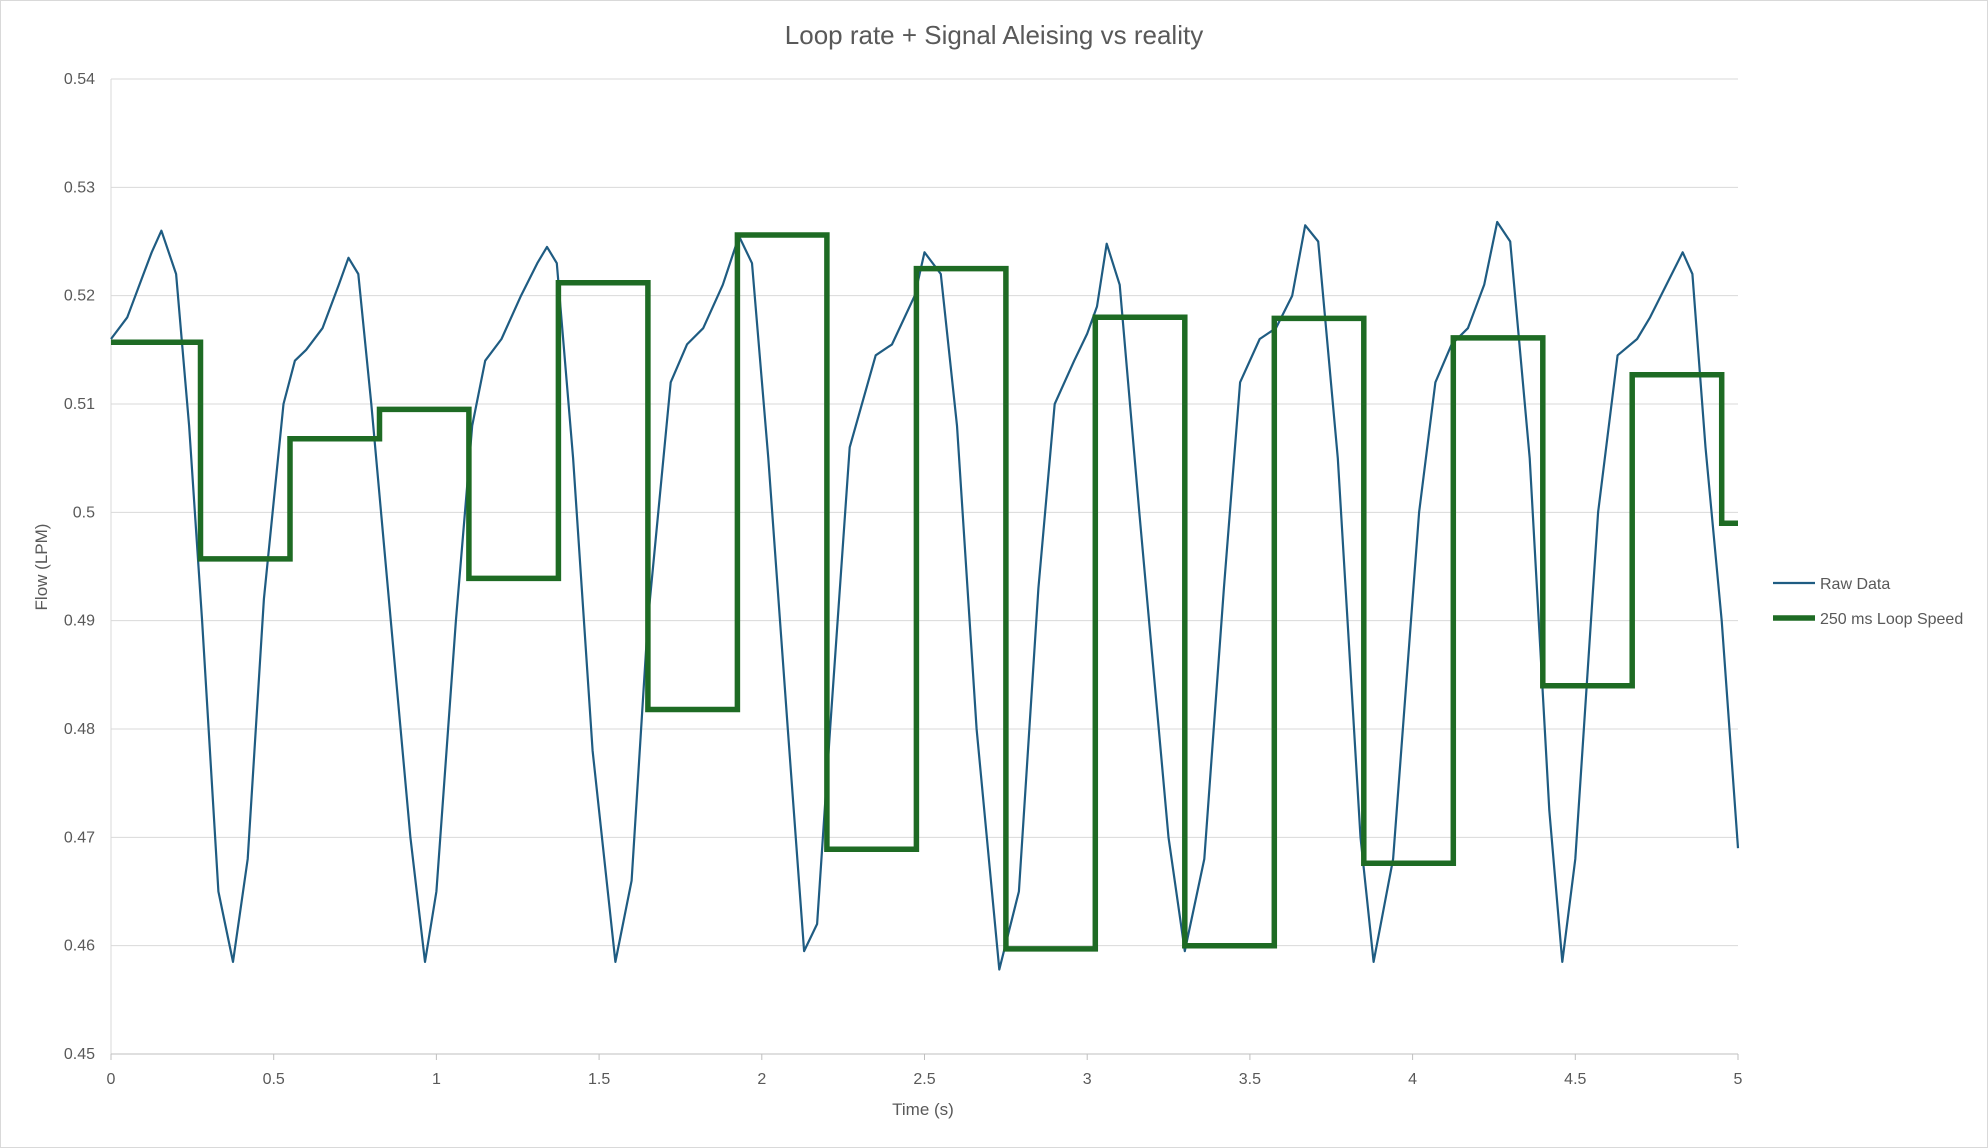  Describe the element at coordinates (79, 79) in the screenshot. I see `y-tick-label: 0.54` at that location.